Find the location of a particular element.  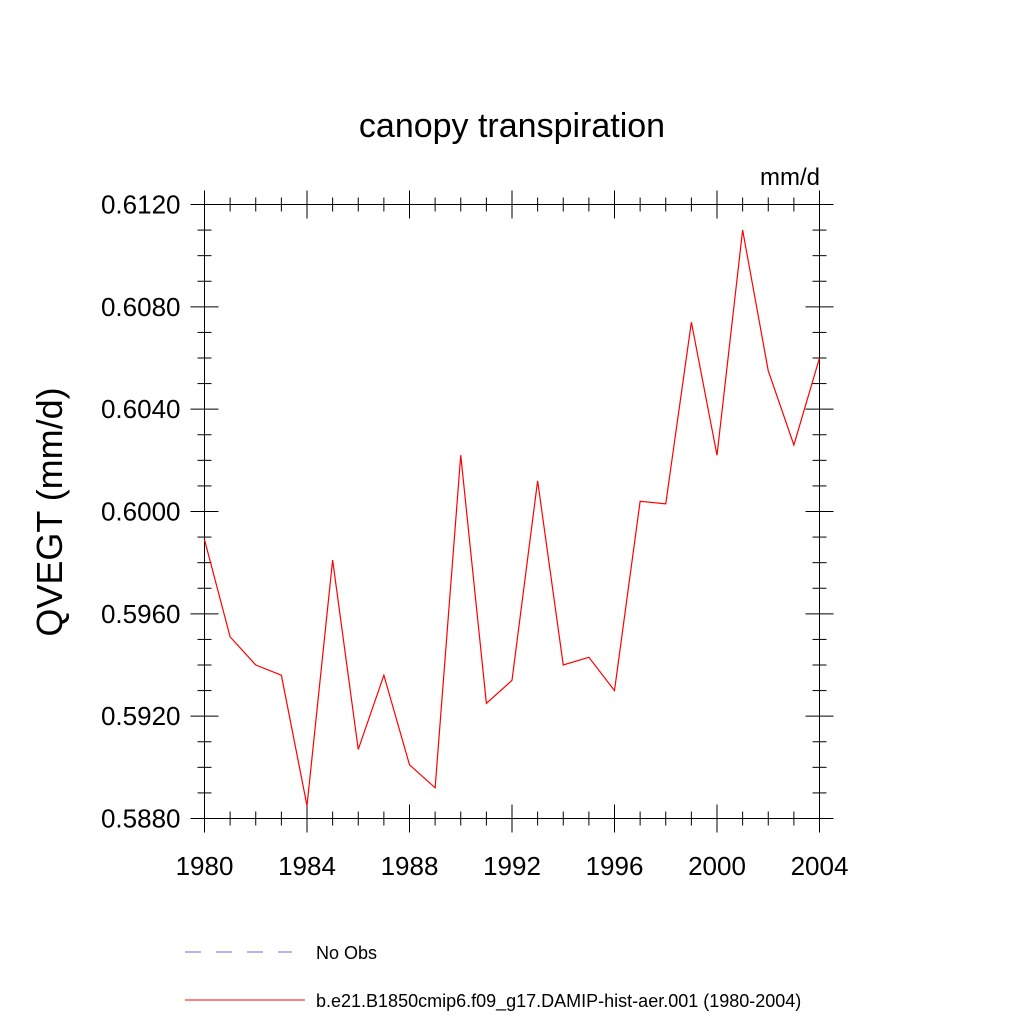

chart-title: canopy transpiration is located at coordinates (512, 126).